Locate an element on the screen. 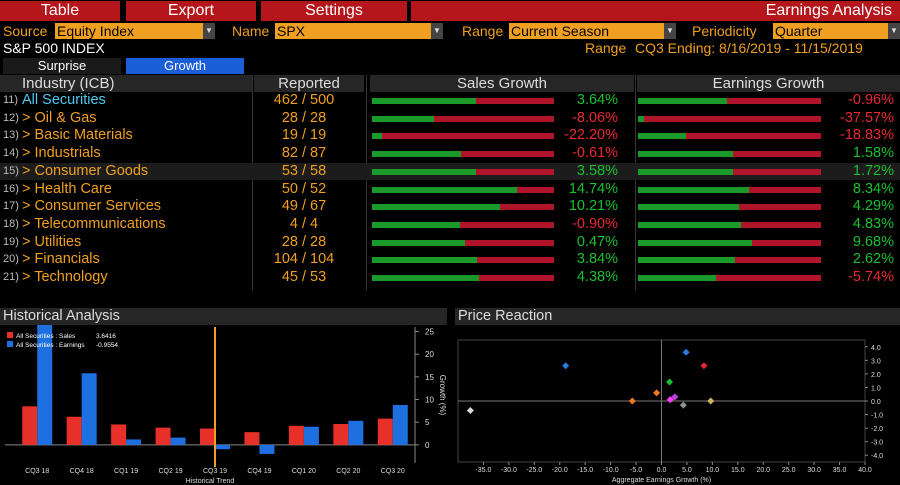 The height and width of the screenshot is (485, 900). industry-name: > Health Care is located at coordinates (67, 188).